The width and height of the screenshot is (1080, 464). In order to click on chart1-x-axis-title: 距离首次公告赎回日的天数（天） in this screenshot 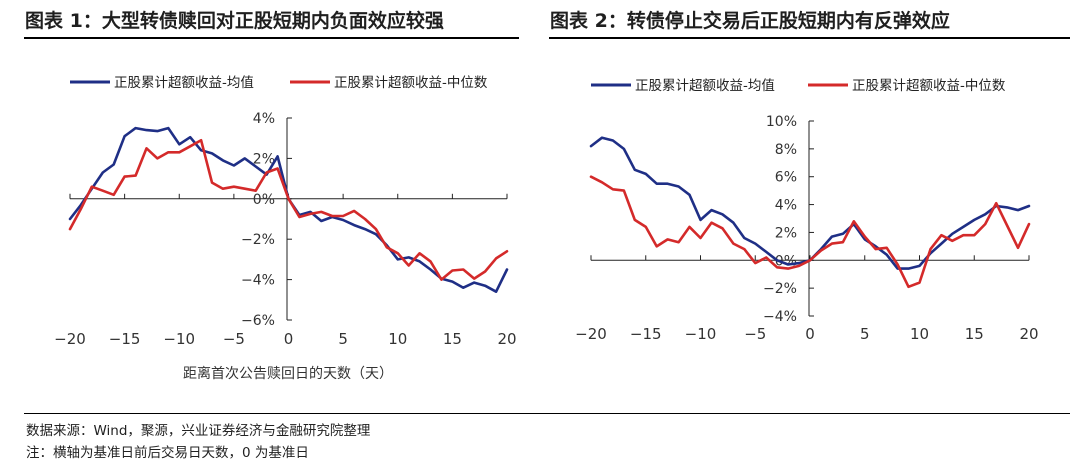, I will do `click(288, 373)`.